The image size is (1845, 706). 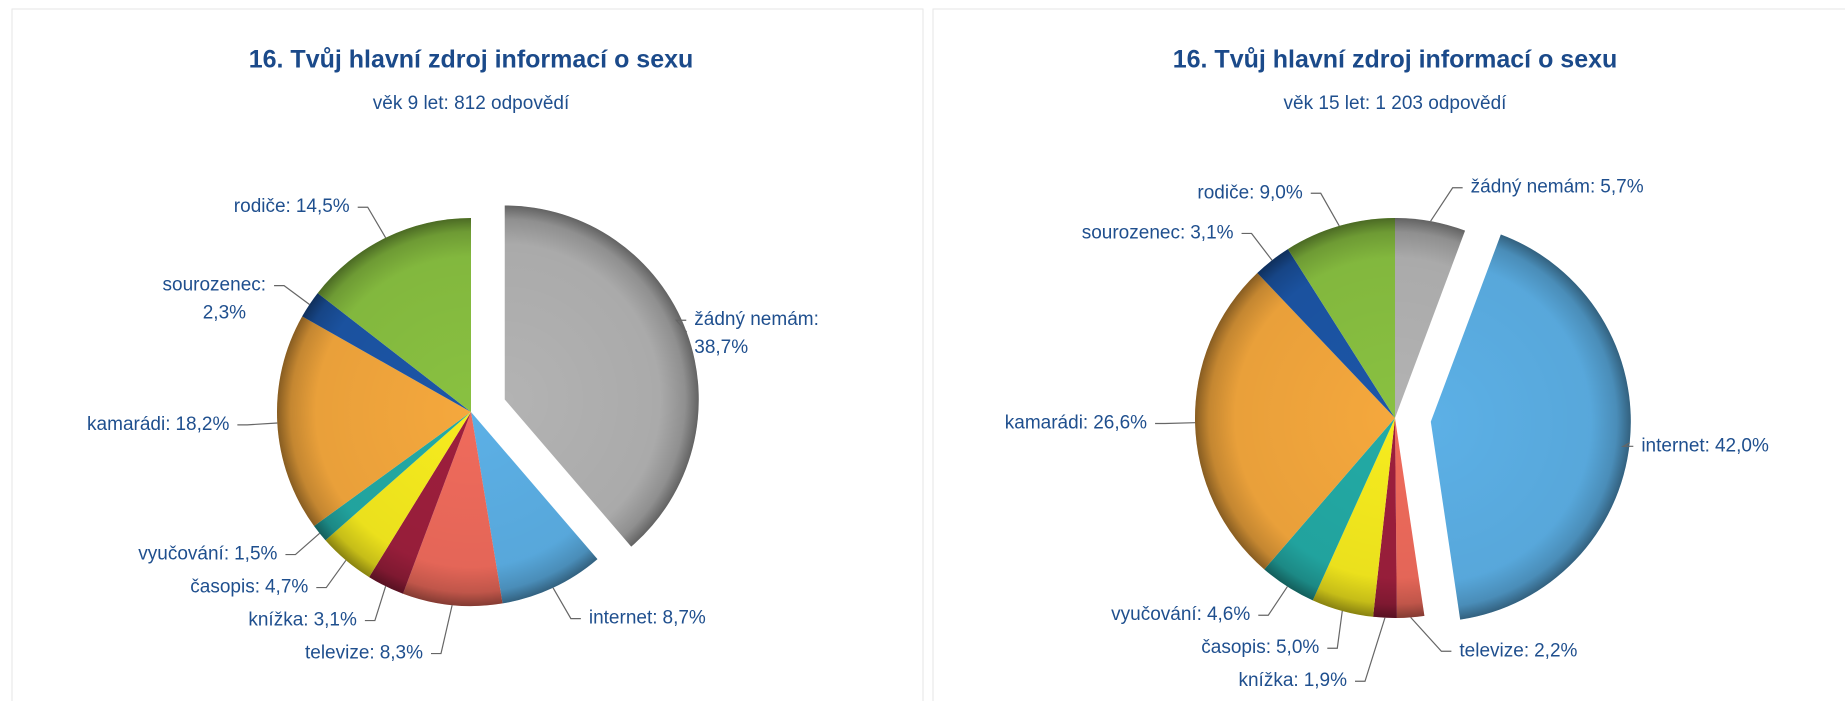 What do you see at coordinates (286, 587) in the screenshot?
I see `label-value: 4,7%` at bounding box center [286, 587].